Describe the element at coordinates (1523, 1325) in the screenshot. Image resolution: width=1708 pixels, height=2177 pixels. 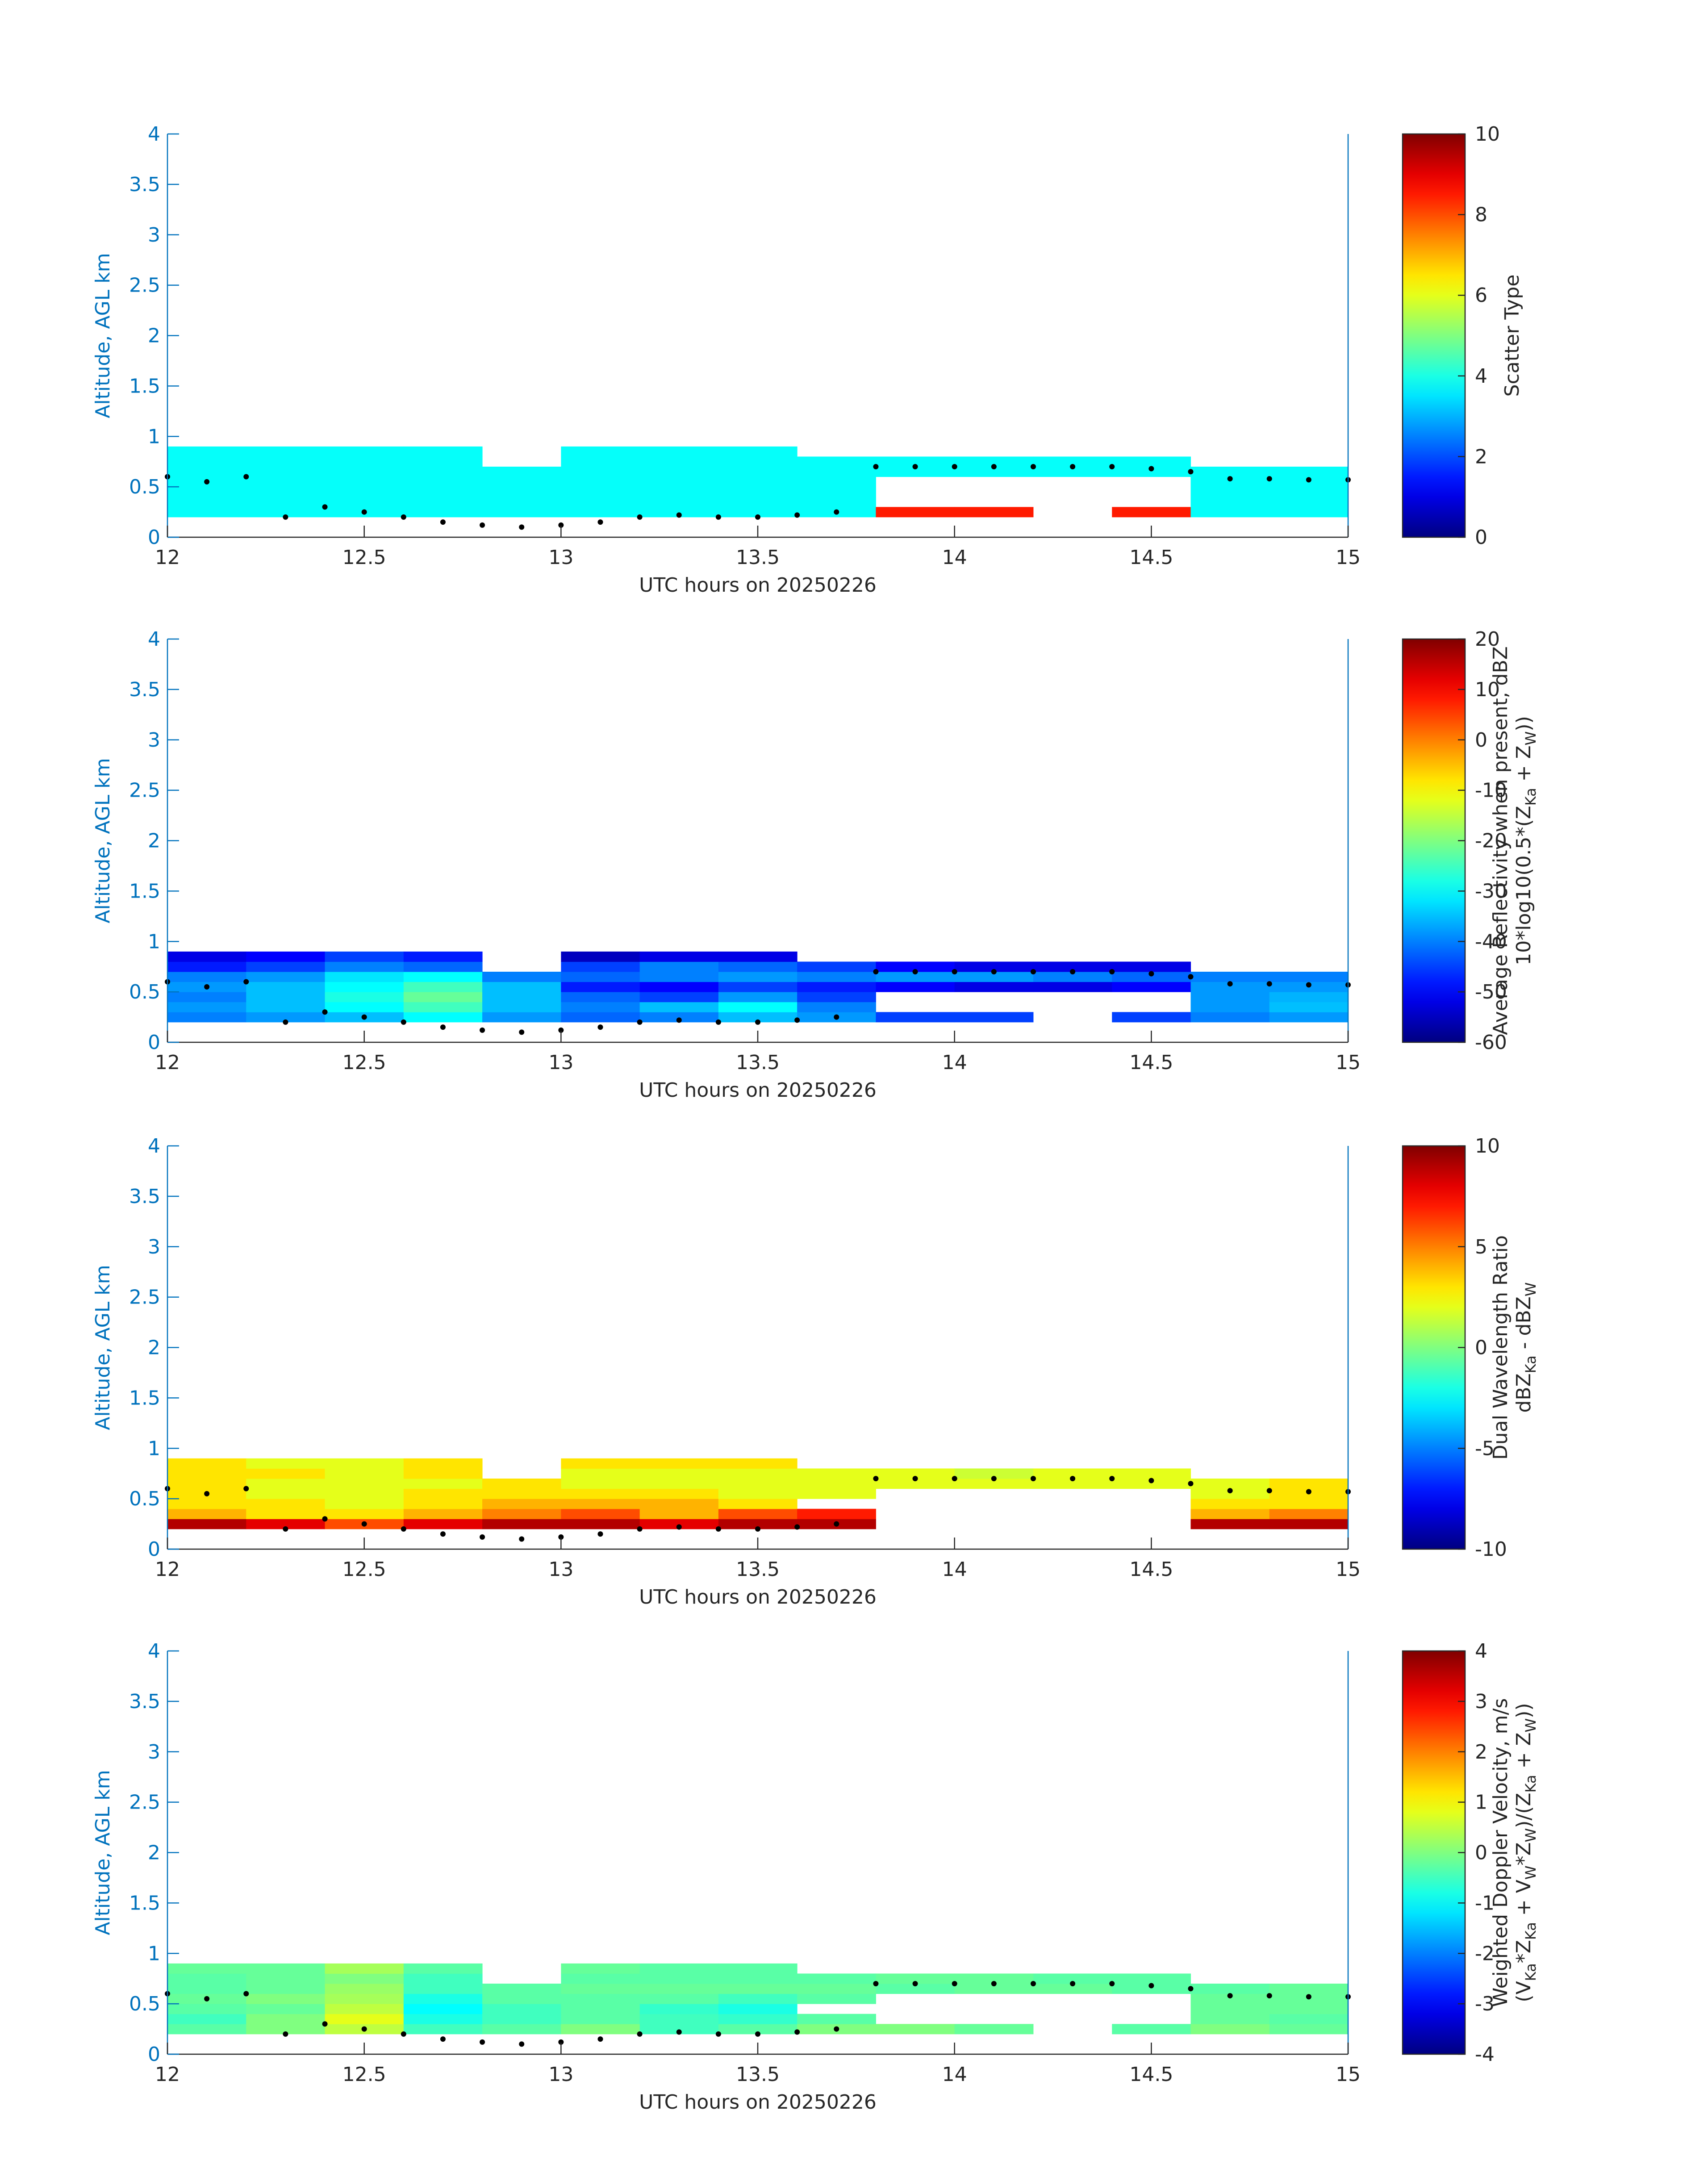
I see `label-part: - dBZ` at that location.